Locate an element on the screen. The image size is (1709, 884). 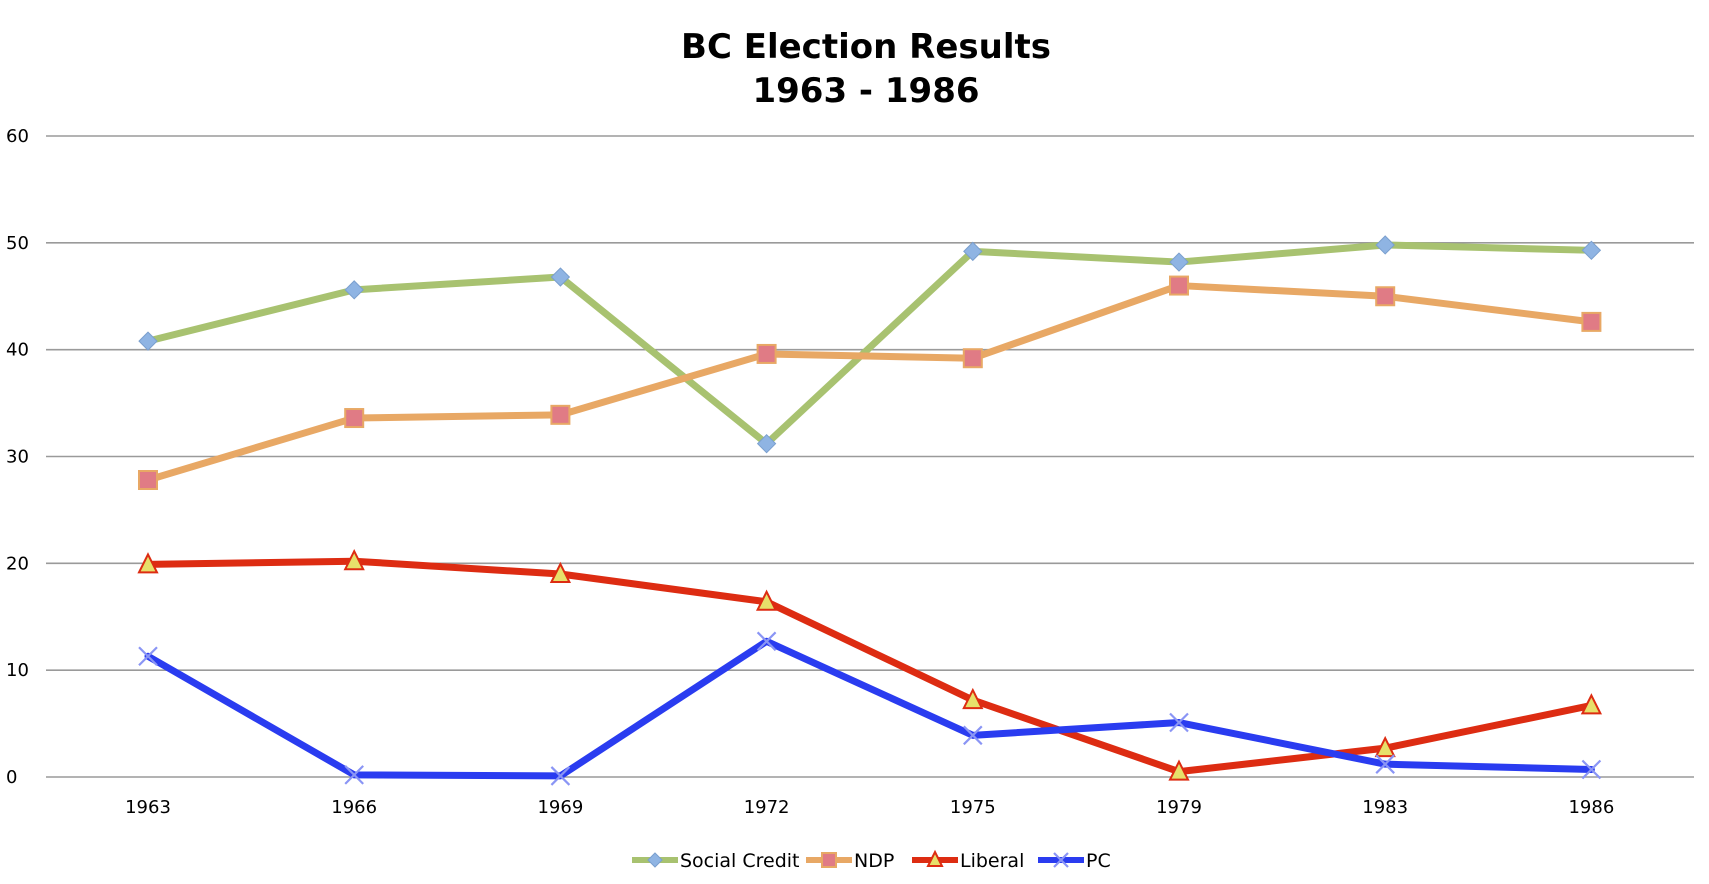
x-tick-label: 1969 is located at coordinates (560, 807).